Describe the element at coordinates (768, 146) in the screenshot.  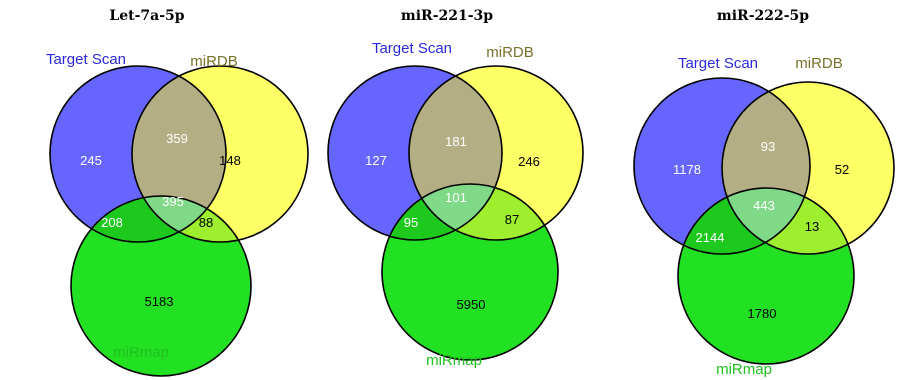
I see `count-target-scan-mirdb: 93` at that location.